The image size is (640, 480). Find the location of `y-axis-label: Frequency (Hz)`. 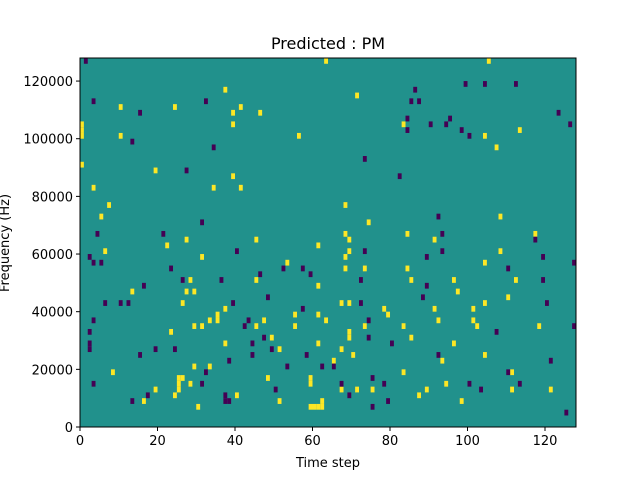

y-axis-label: Frequency (Hz) is located at coordinates (6, 243).